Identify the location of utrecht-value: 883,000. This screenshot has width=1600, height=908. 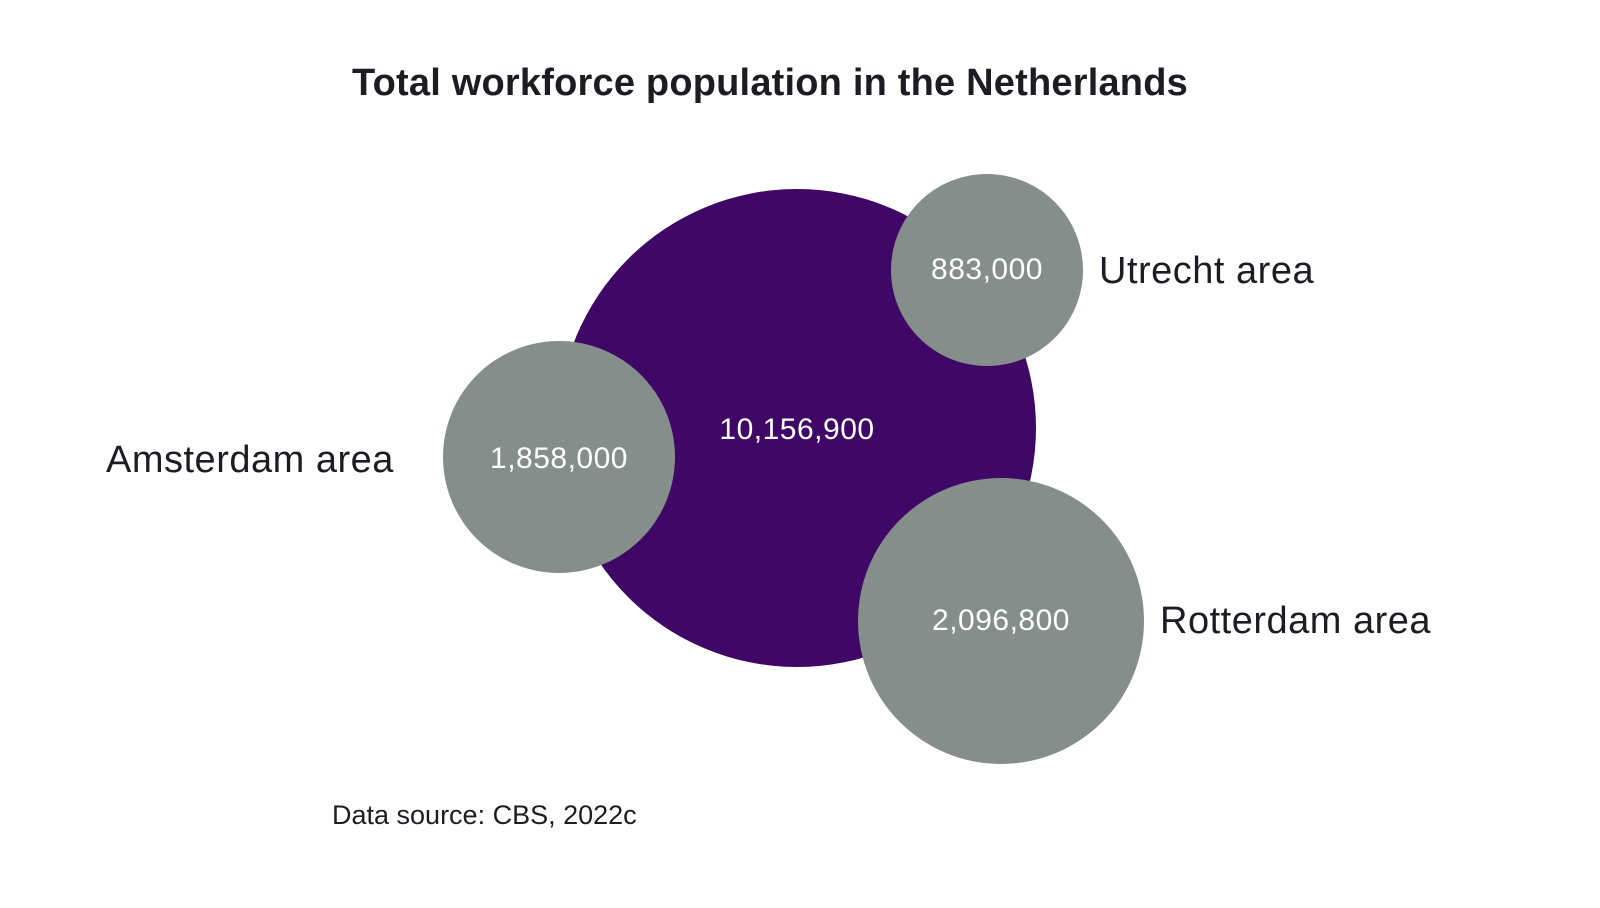
(987, 269).